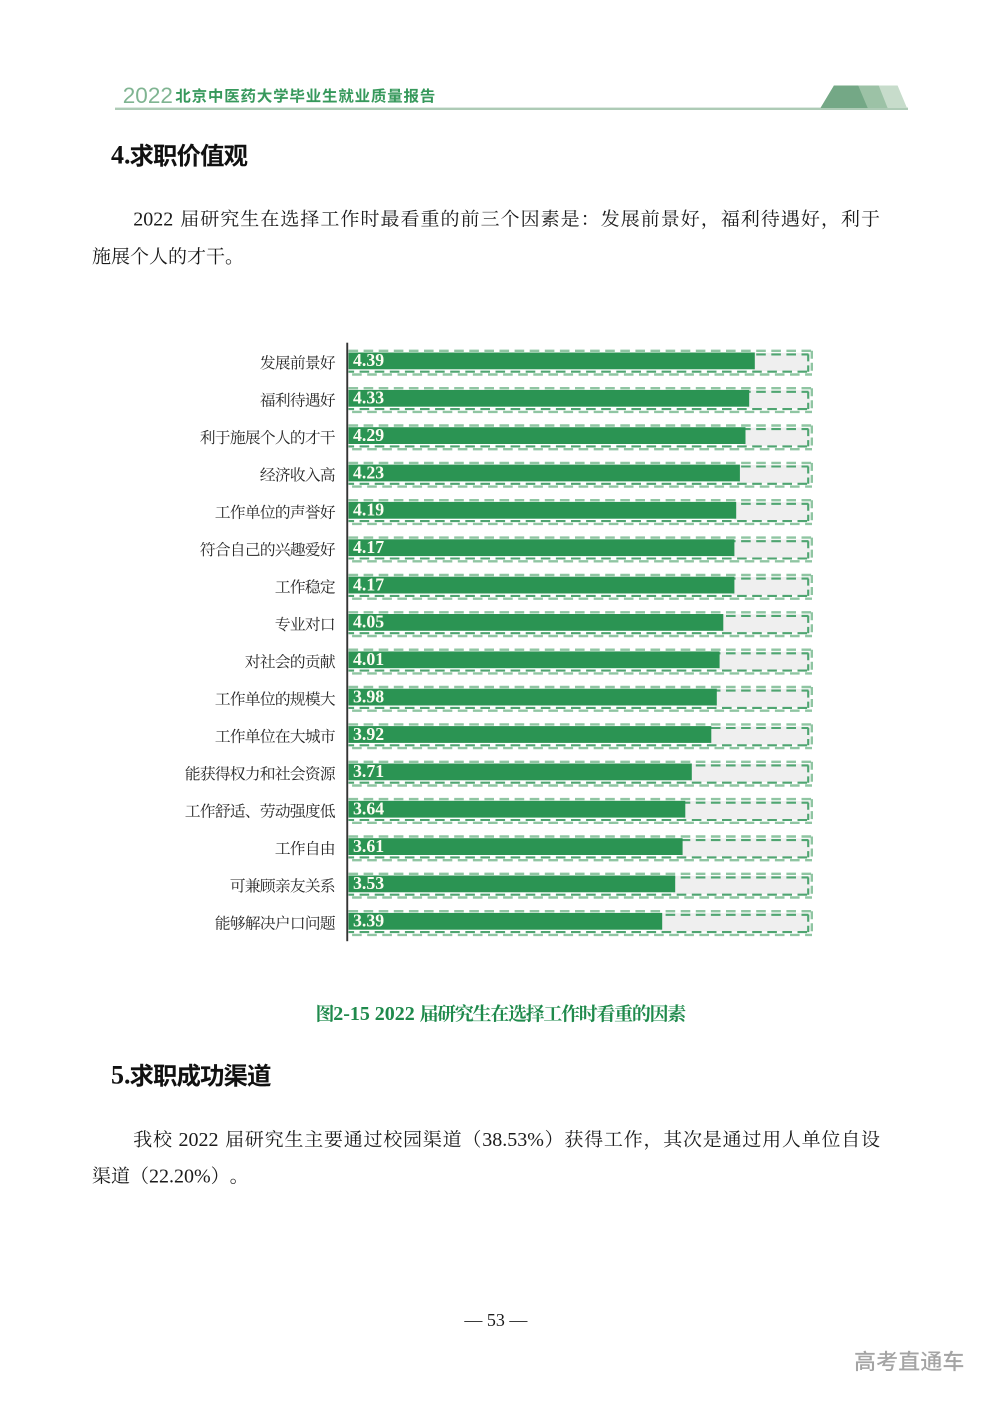  What do you see at coordinates (513, 1140) in the screenshot?
I see `svg-text: 38.53%` at bounding box center [513, 1140].